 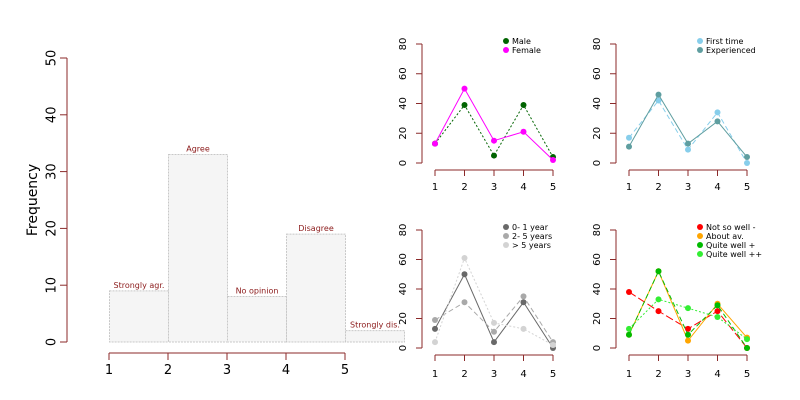 What do you see at coordinates (33, 200) in the screenshot?
I see `y-axis-label: Frequency` at bounding box center [33, 200].